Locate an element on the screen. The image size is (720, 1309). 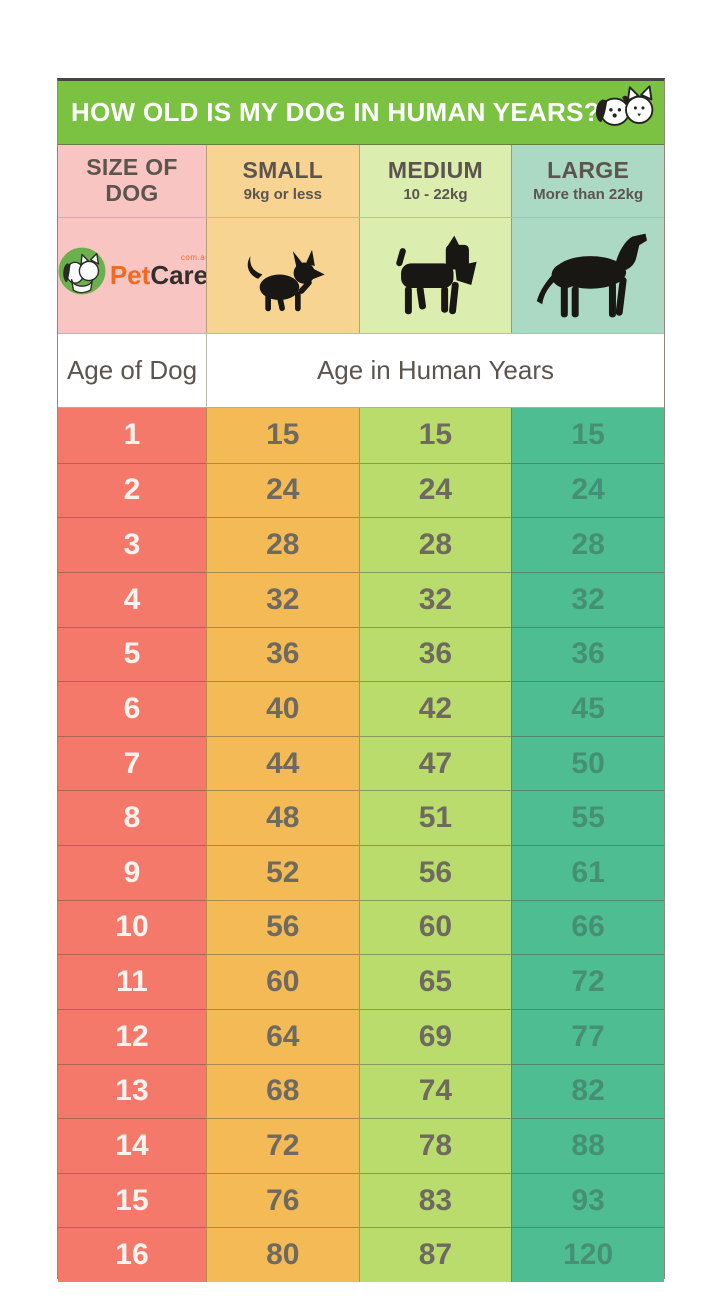
large-dog-silhouette-icon is located at coordinates (592, 275).